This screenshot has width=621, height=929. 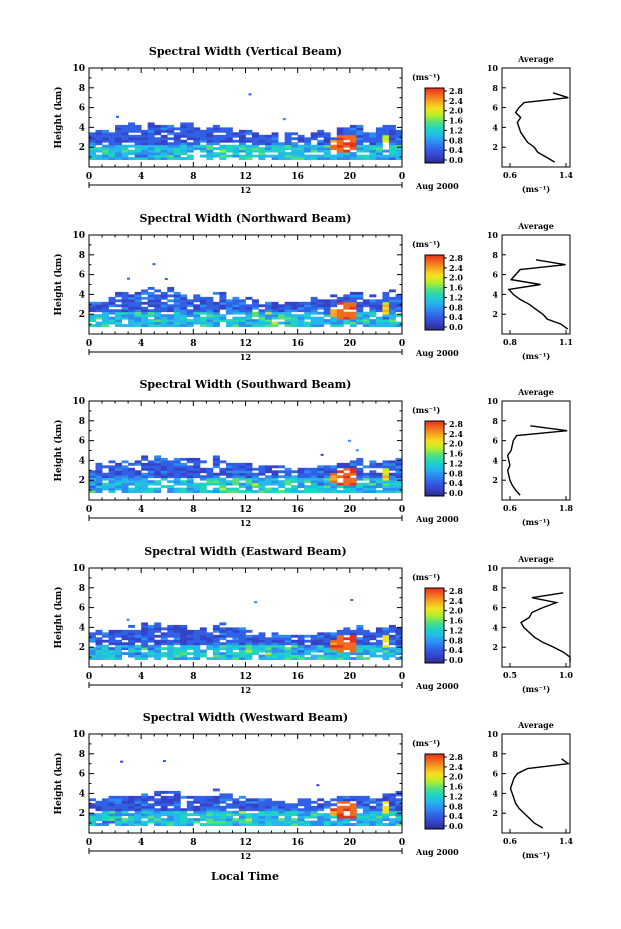 What do you see at coordinates (245, 384) in the screenshot?
I see `panel-title: Spectral Width (Southward Beam)` at bounding box center [245, 384].